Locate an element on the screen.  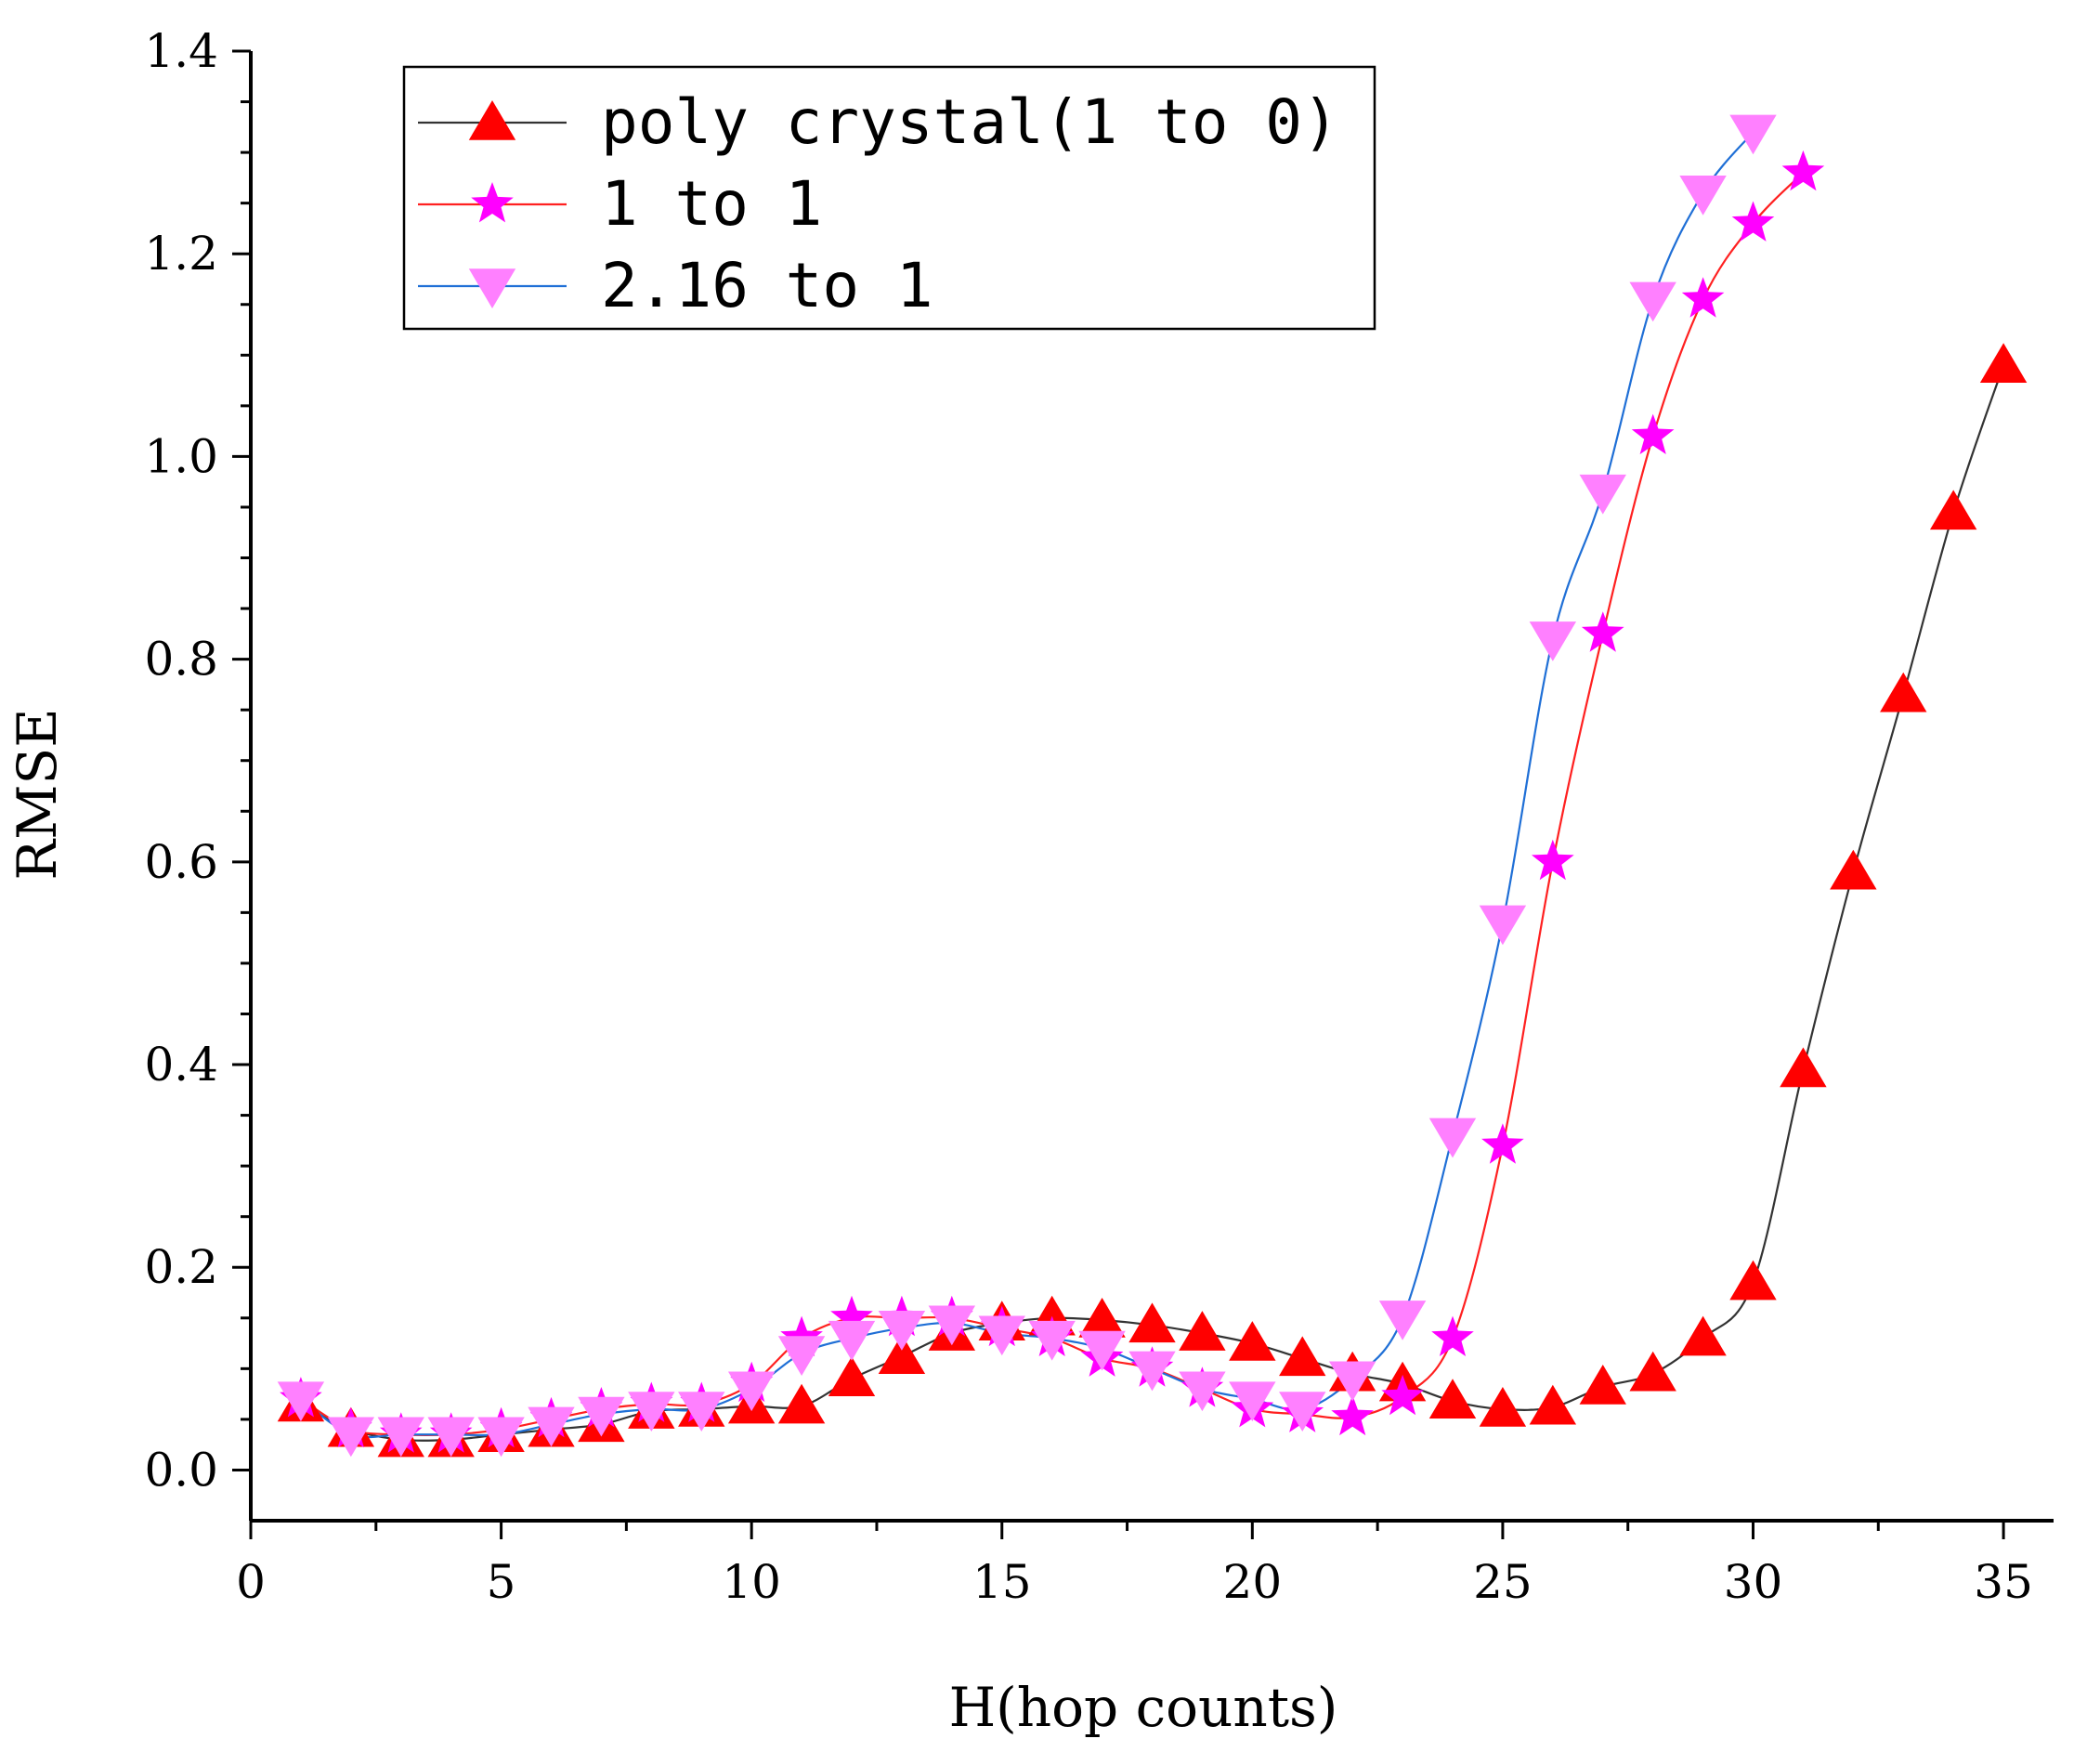
y-tick-label: 0.0 is located at coordinates (181, 1470).